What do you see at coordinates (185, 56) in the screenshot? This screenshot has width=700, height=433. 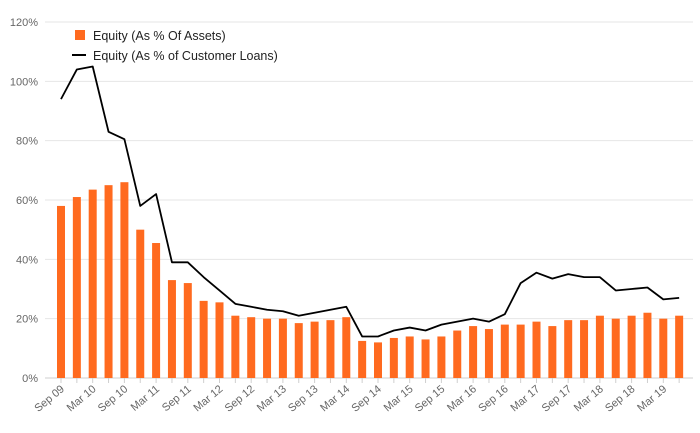 I see `legend-label-loans: Equity (As % of Customer Loans)` at bounding box center [185, 56].